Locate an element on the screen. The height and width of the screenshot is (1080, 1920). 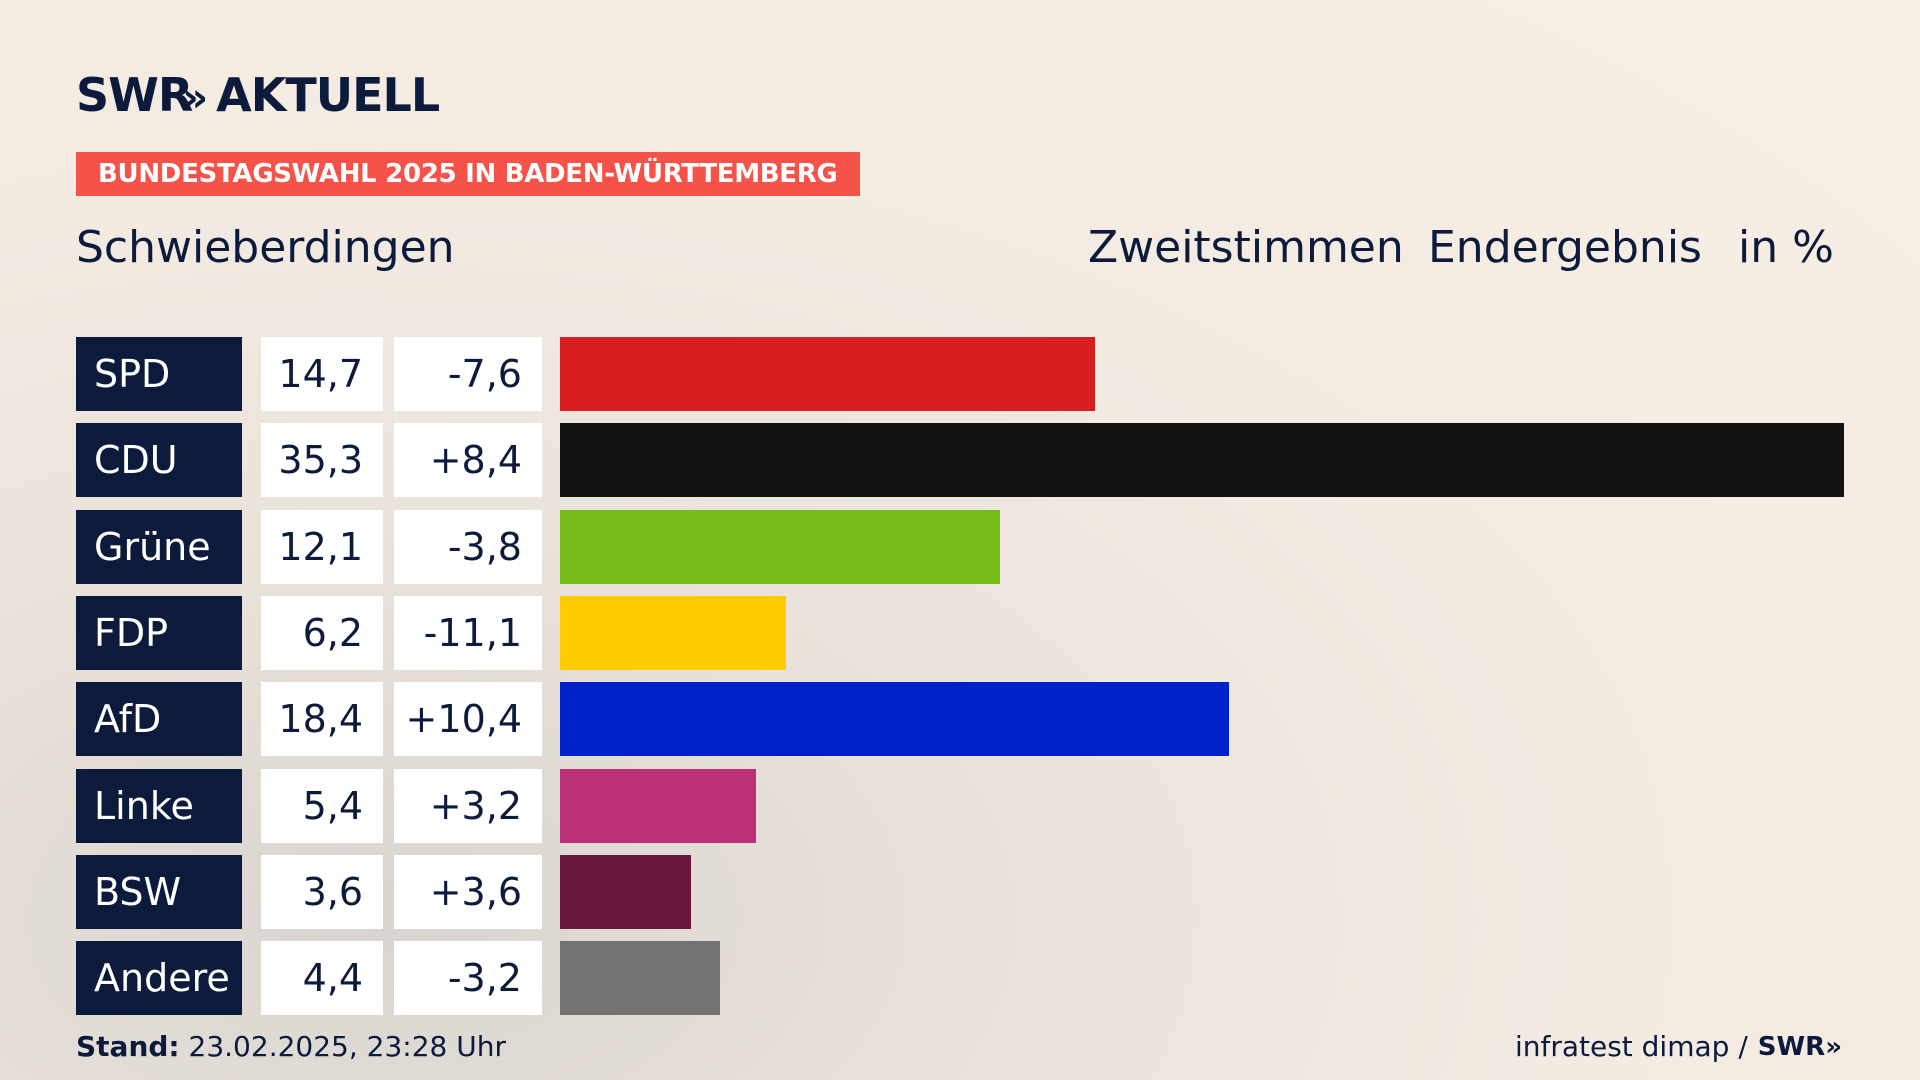
value-label: 12,1 is located at coordinates (322, 546).